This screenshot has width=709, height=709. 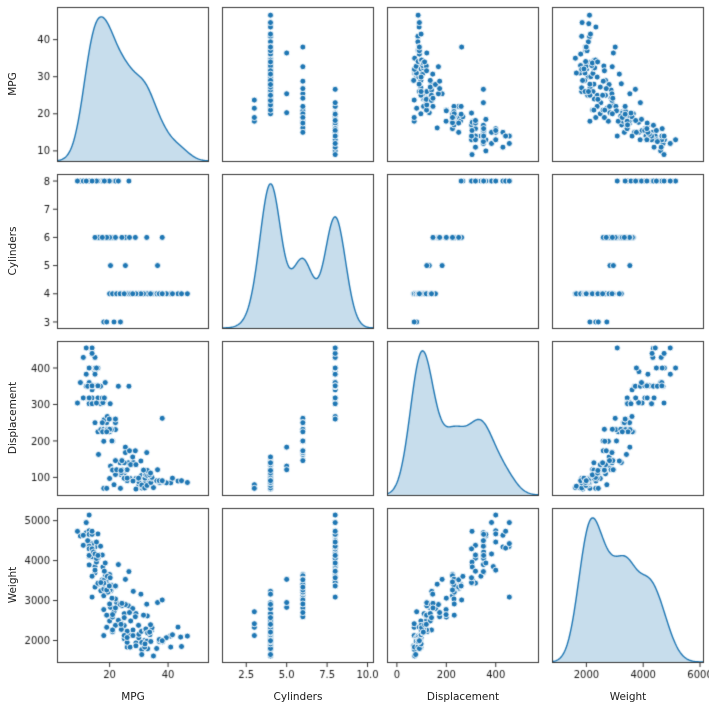 I want to click on y-axis-label-weight: Weight, so click(x=13, y=585).